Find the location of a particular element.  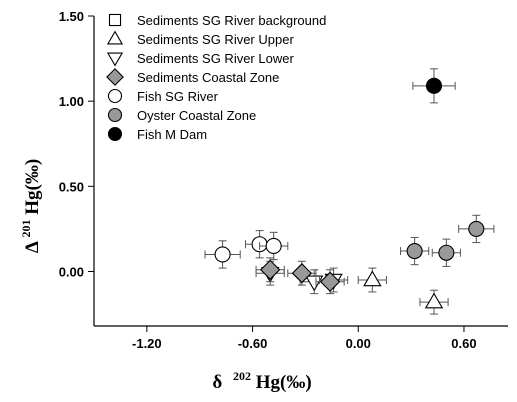

x-tick-label: -1.20 is located at coordinates (147, 343).